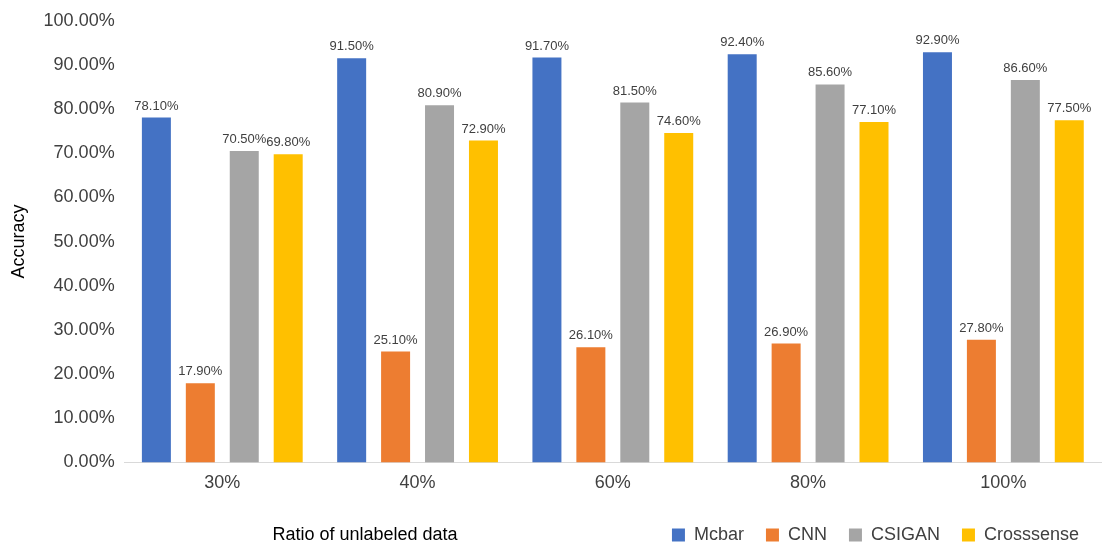  Describe the element at coordinates (547, 45) in the screenshot. I see `data-label: 91.70%` at that location.